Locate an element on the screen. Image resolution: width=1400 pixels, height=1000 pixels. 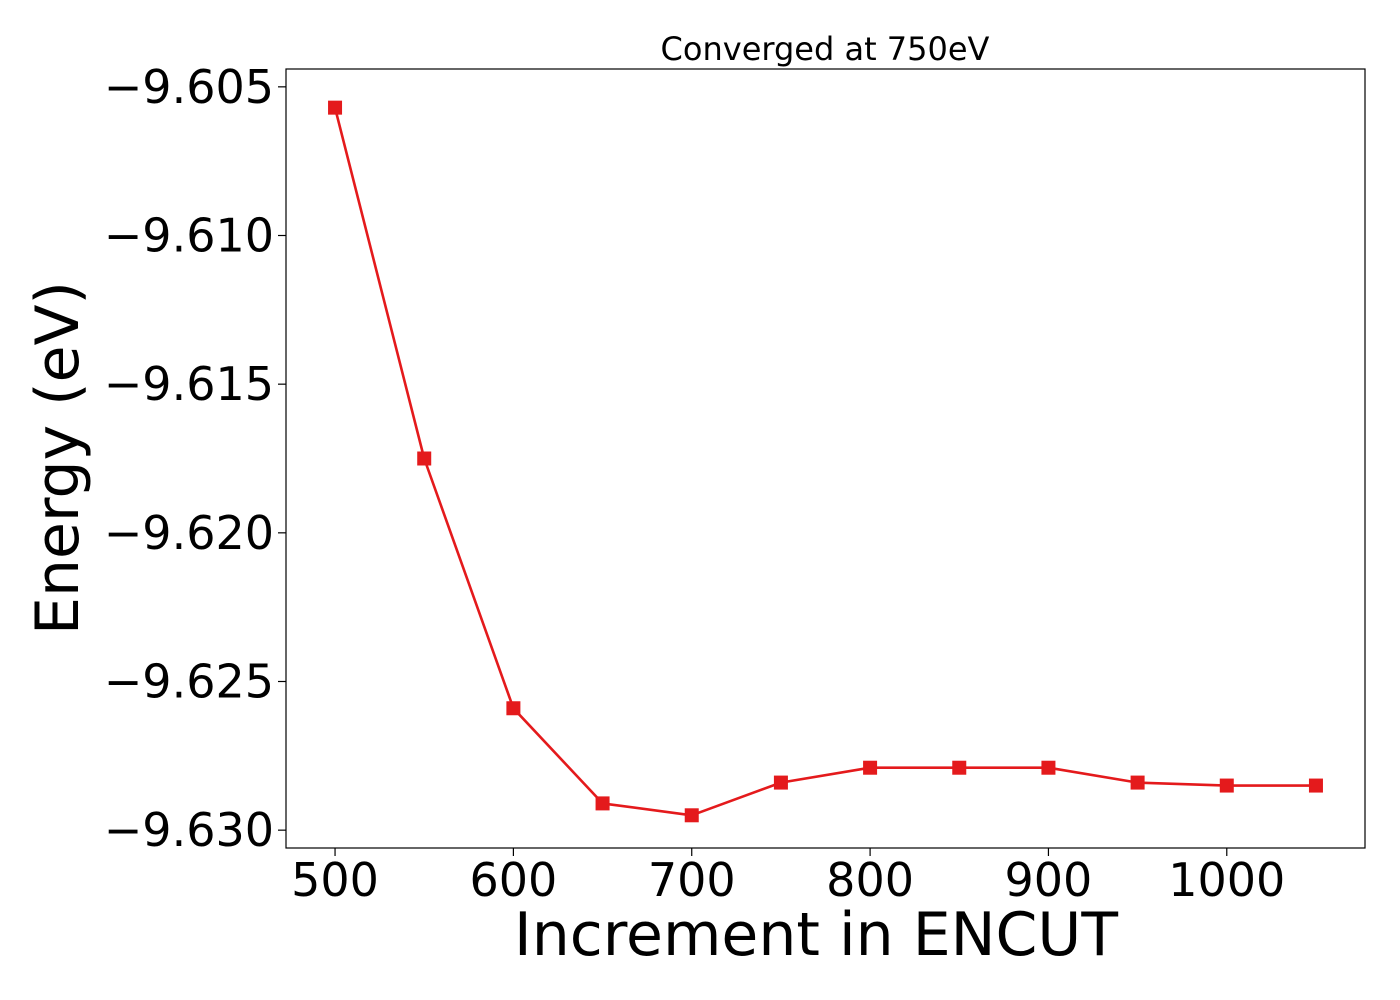
y-tick-label: −9.610 is located at coordinates (189, 236).